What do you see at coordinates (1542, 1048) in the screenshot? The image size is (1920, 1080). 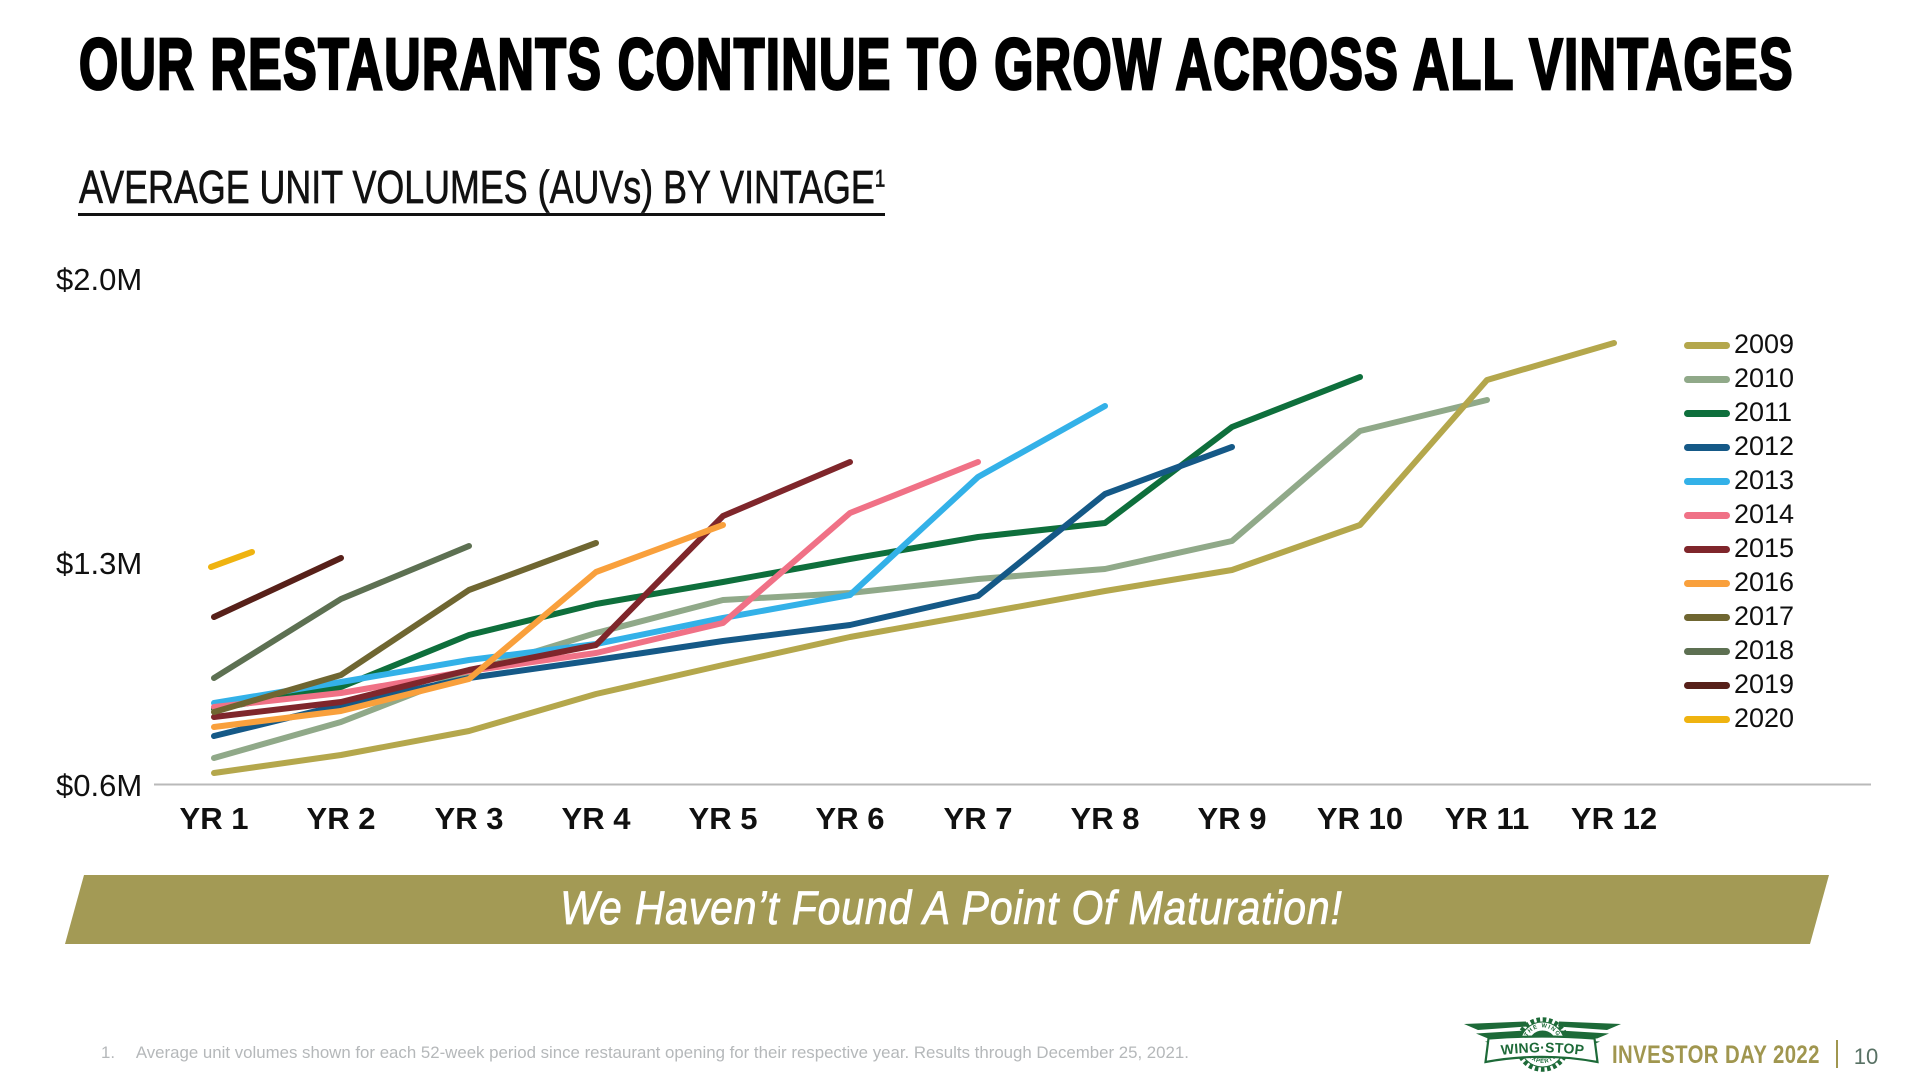 I see `svg-text: WING·STOP` at bounding box center [1542, 1048].